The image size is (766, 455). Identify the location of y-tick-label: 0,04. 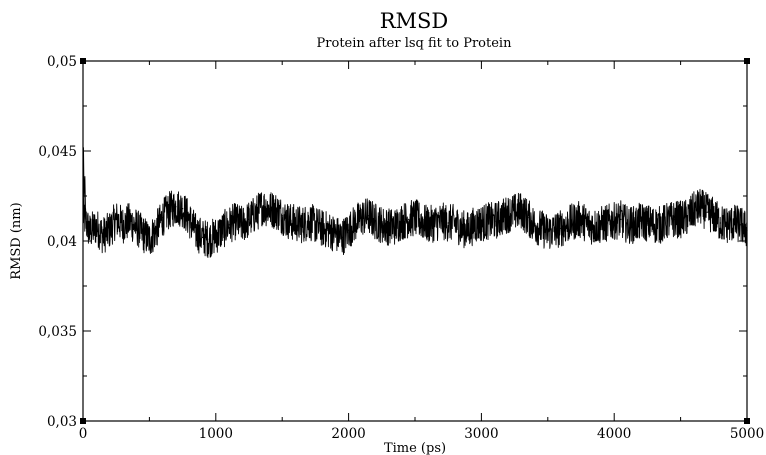
(62, 242).